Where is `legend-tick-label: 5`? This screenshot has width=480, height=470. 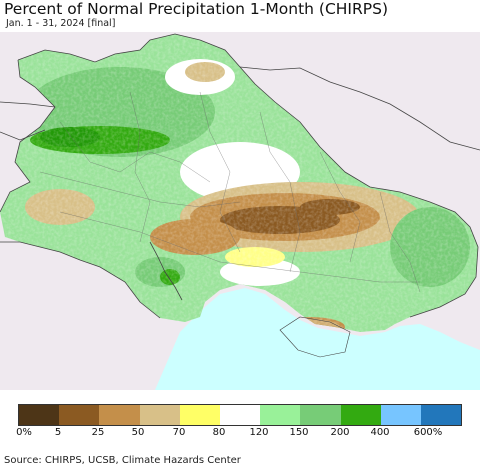
legend-tick-label: 5 is located at coordinates (58, 432).